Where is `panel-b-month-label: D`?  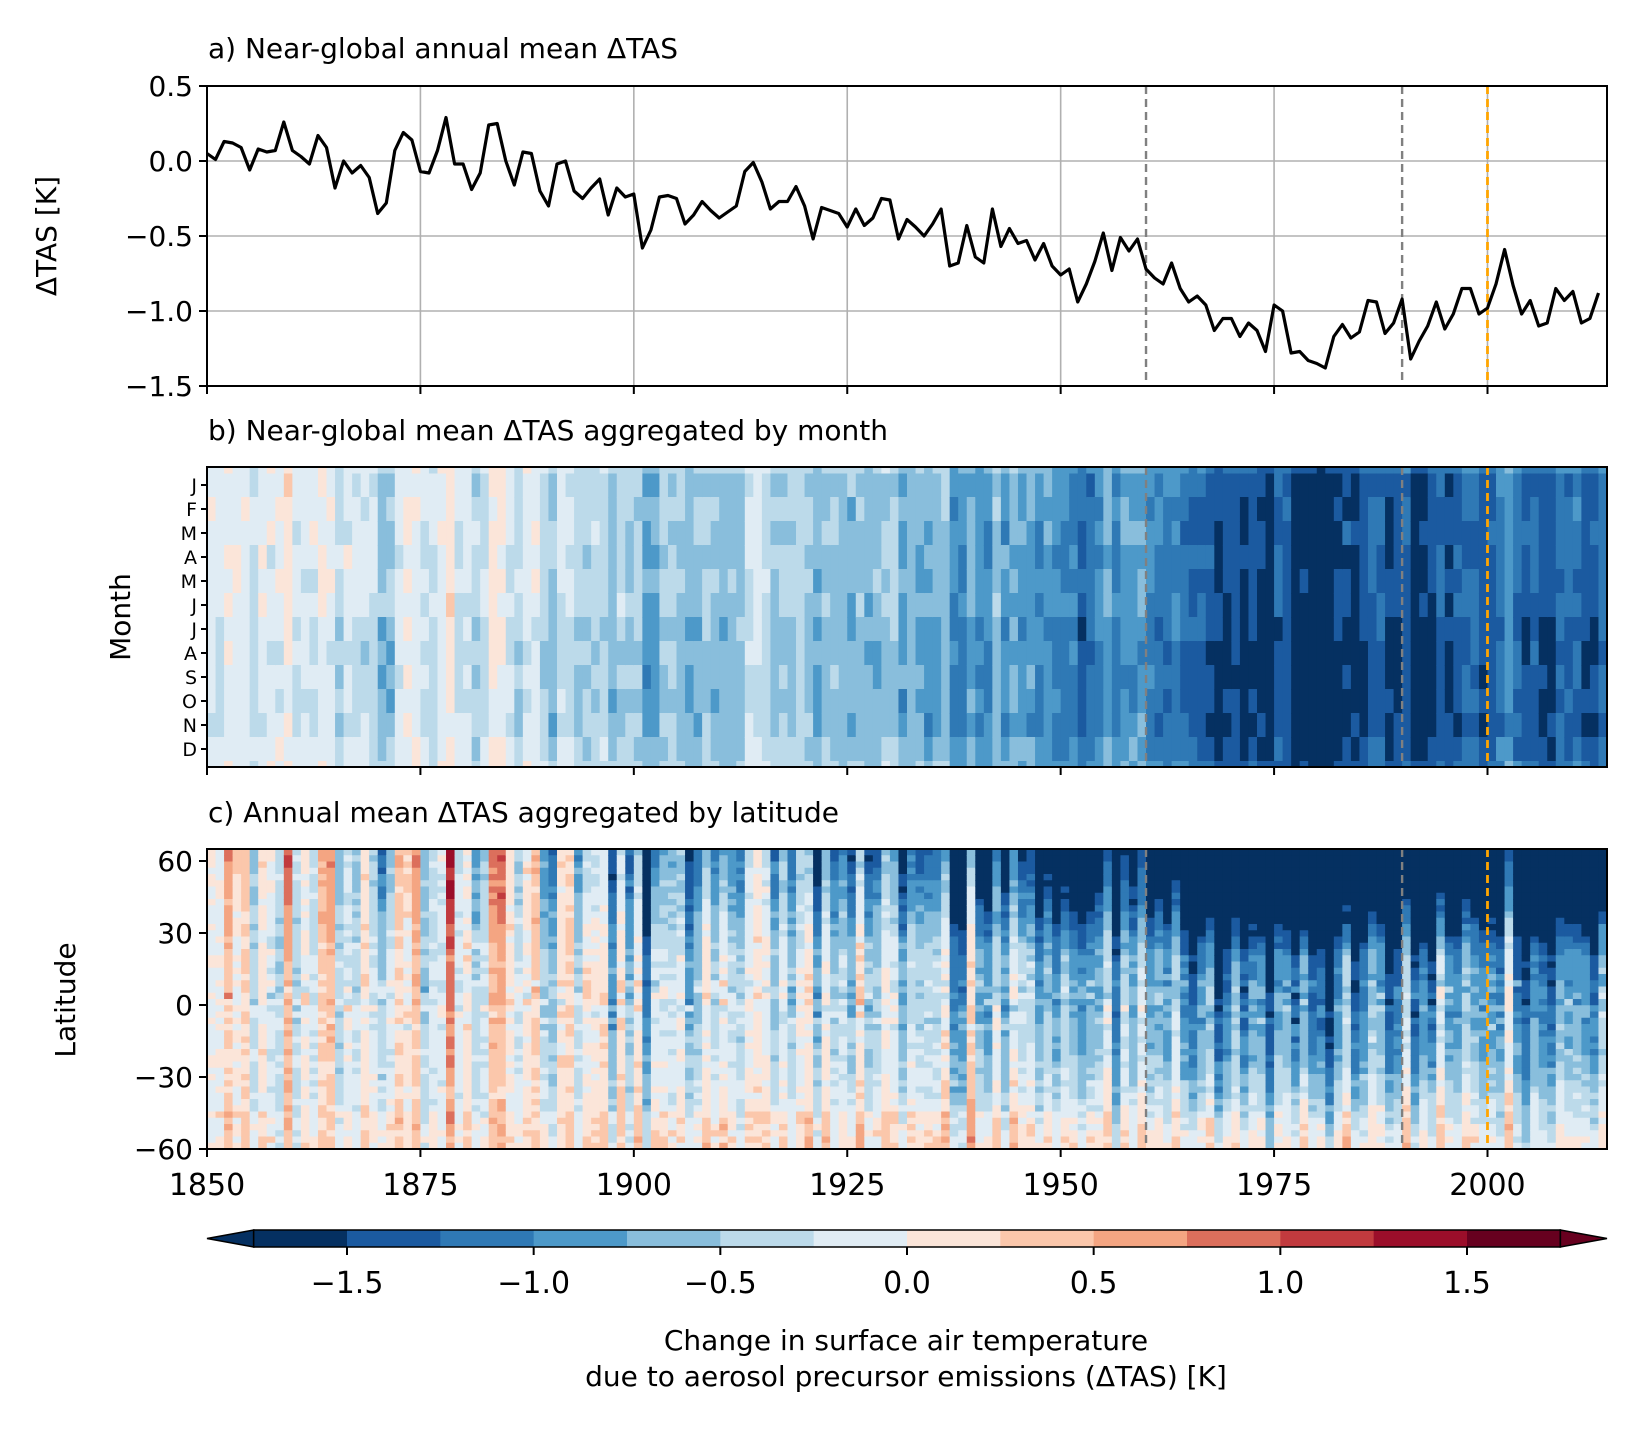
panel-b-month-label: D is located at coordinates (189, 750).